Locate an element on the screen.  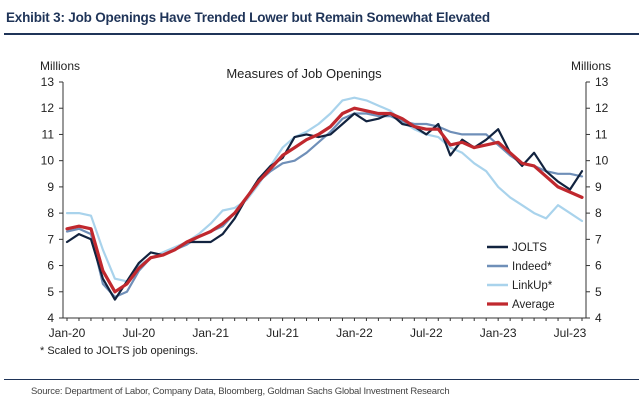
y-tick-label-left: 7 is located at coordinates (50, 239).